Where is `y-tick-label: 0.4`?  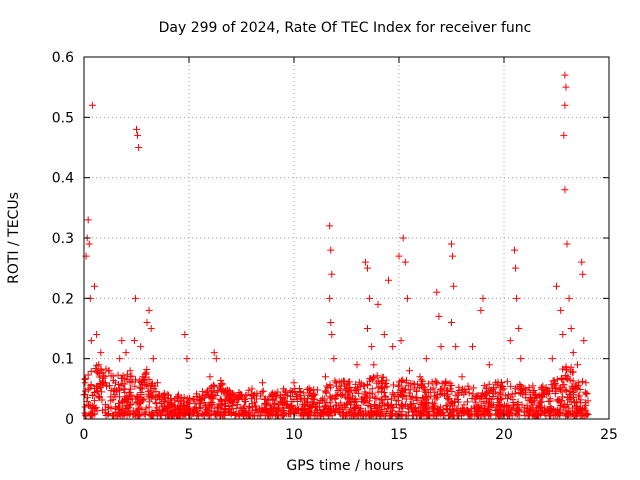 y-tick-label: 0.4 is located at coordinates (63, 179).